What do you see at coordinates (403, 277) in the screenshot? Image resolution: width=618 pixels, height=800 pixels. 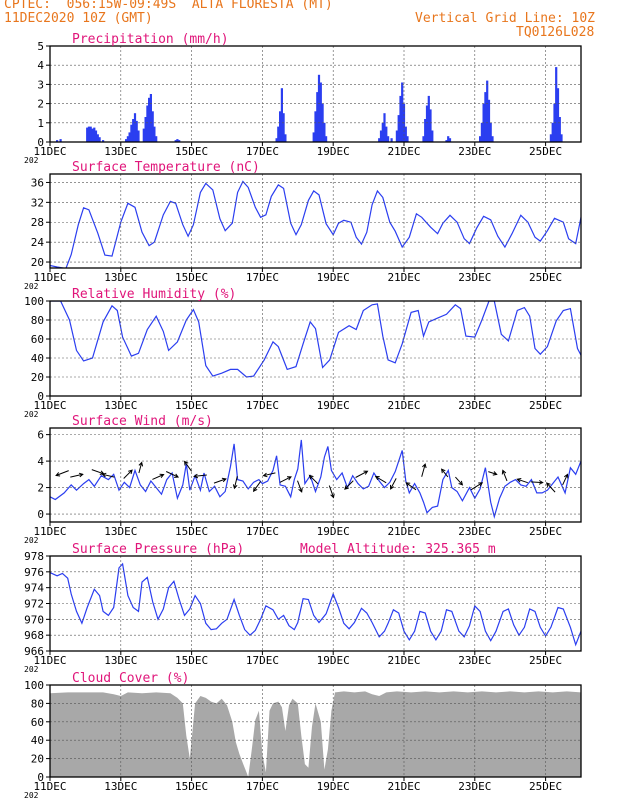 I see `temperature-xtick-label-5: 21DEC` at bounding box center [403, 277].